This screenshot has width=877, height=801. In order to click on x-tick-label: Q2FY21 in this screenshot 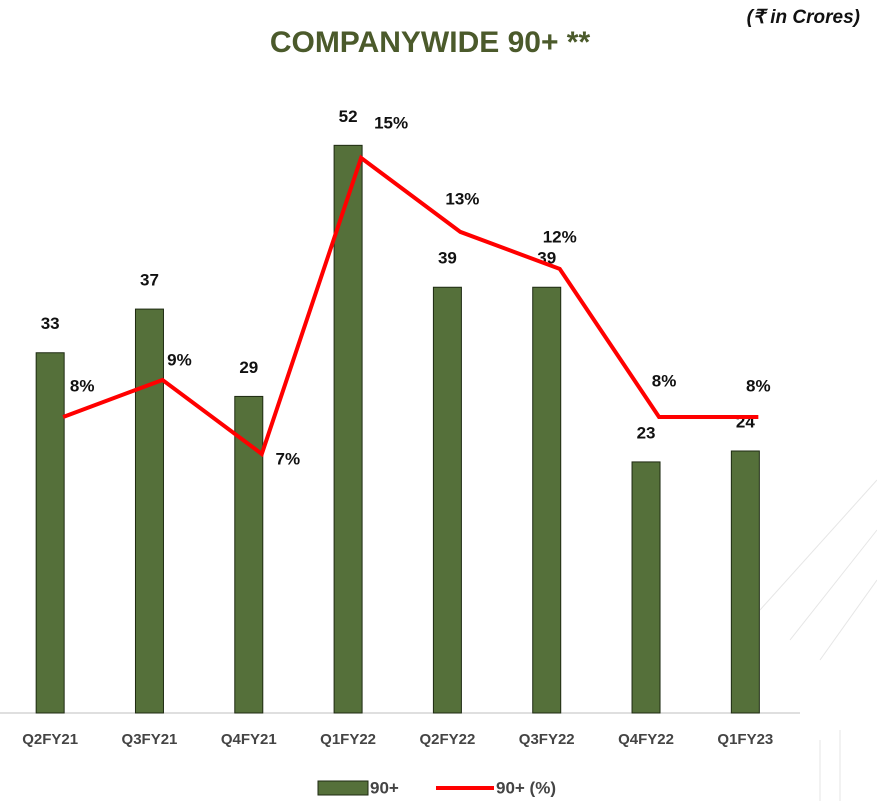, I will do `click(50, 739)`.